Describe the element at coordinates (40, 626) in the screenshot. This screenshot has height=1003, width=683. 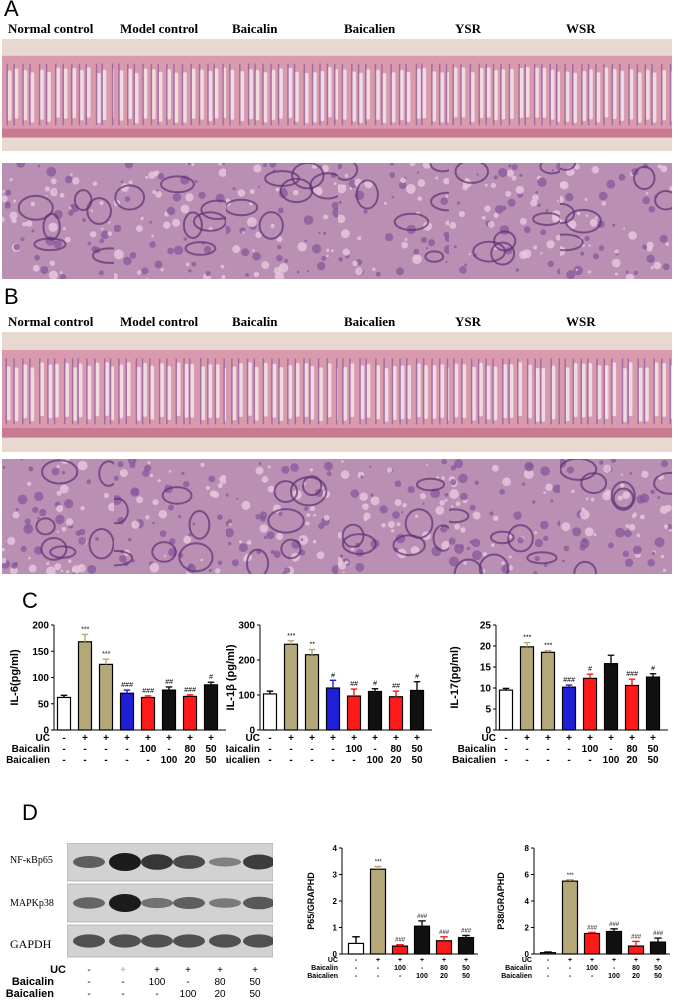
I see `y-tick-label: 200` at that location.